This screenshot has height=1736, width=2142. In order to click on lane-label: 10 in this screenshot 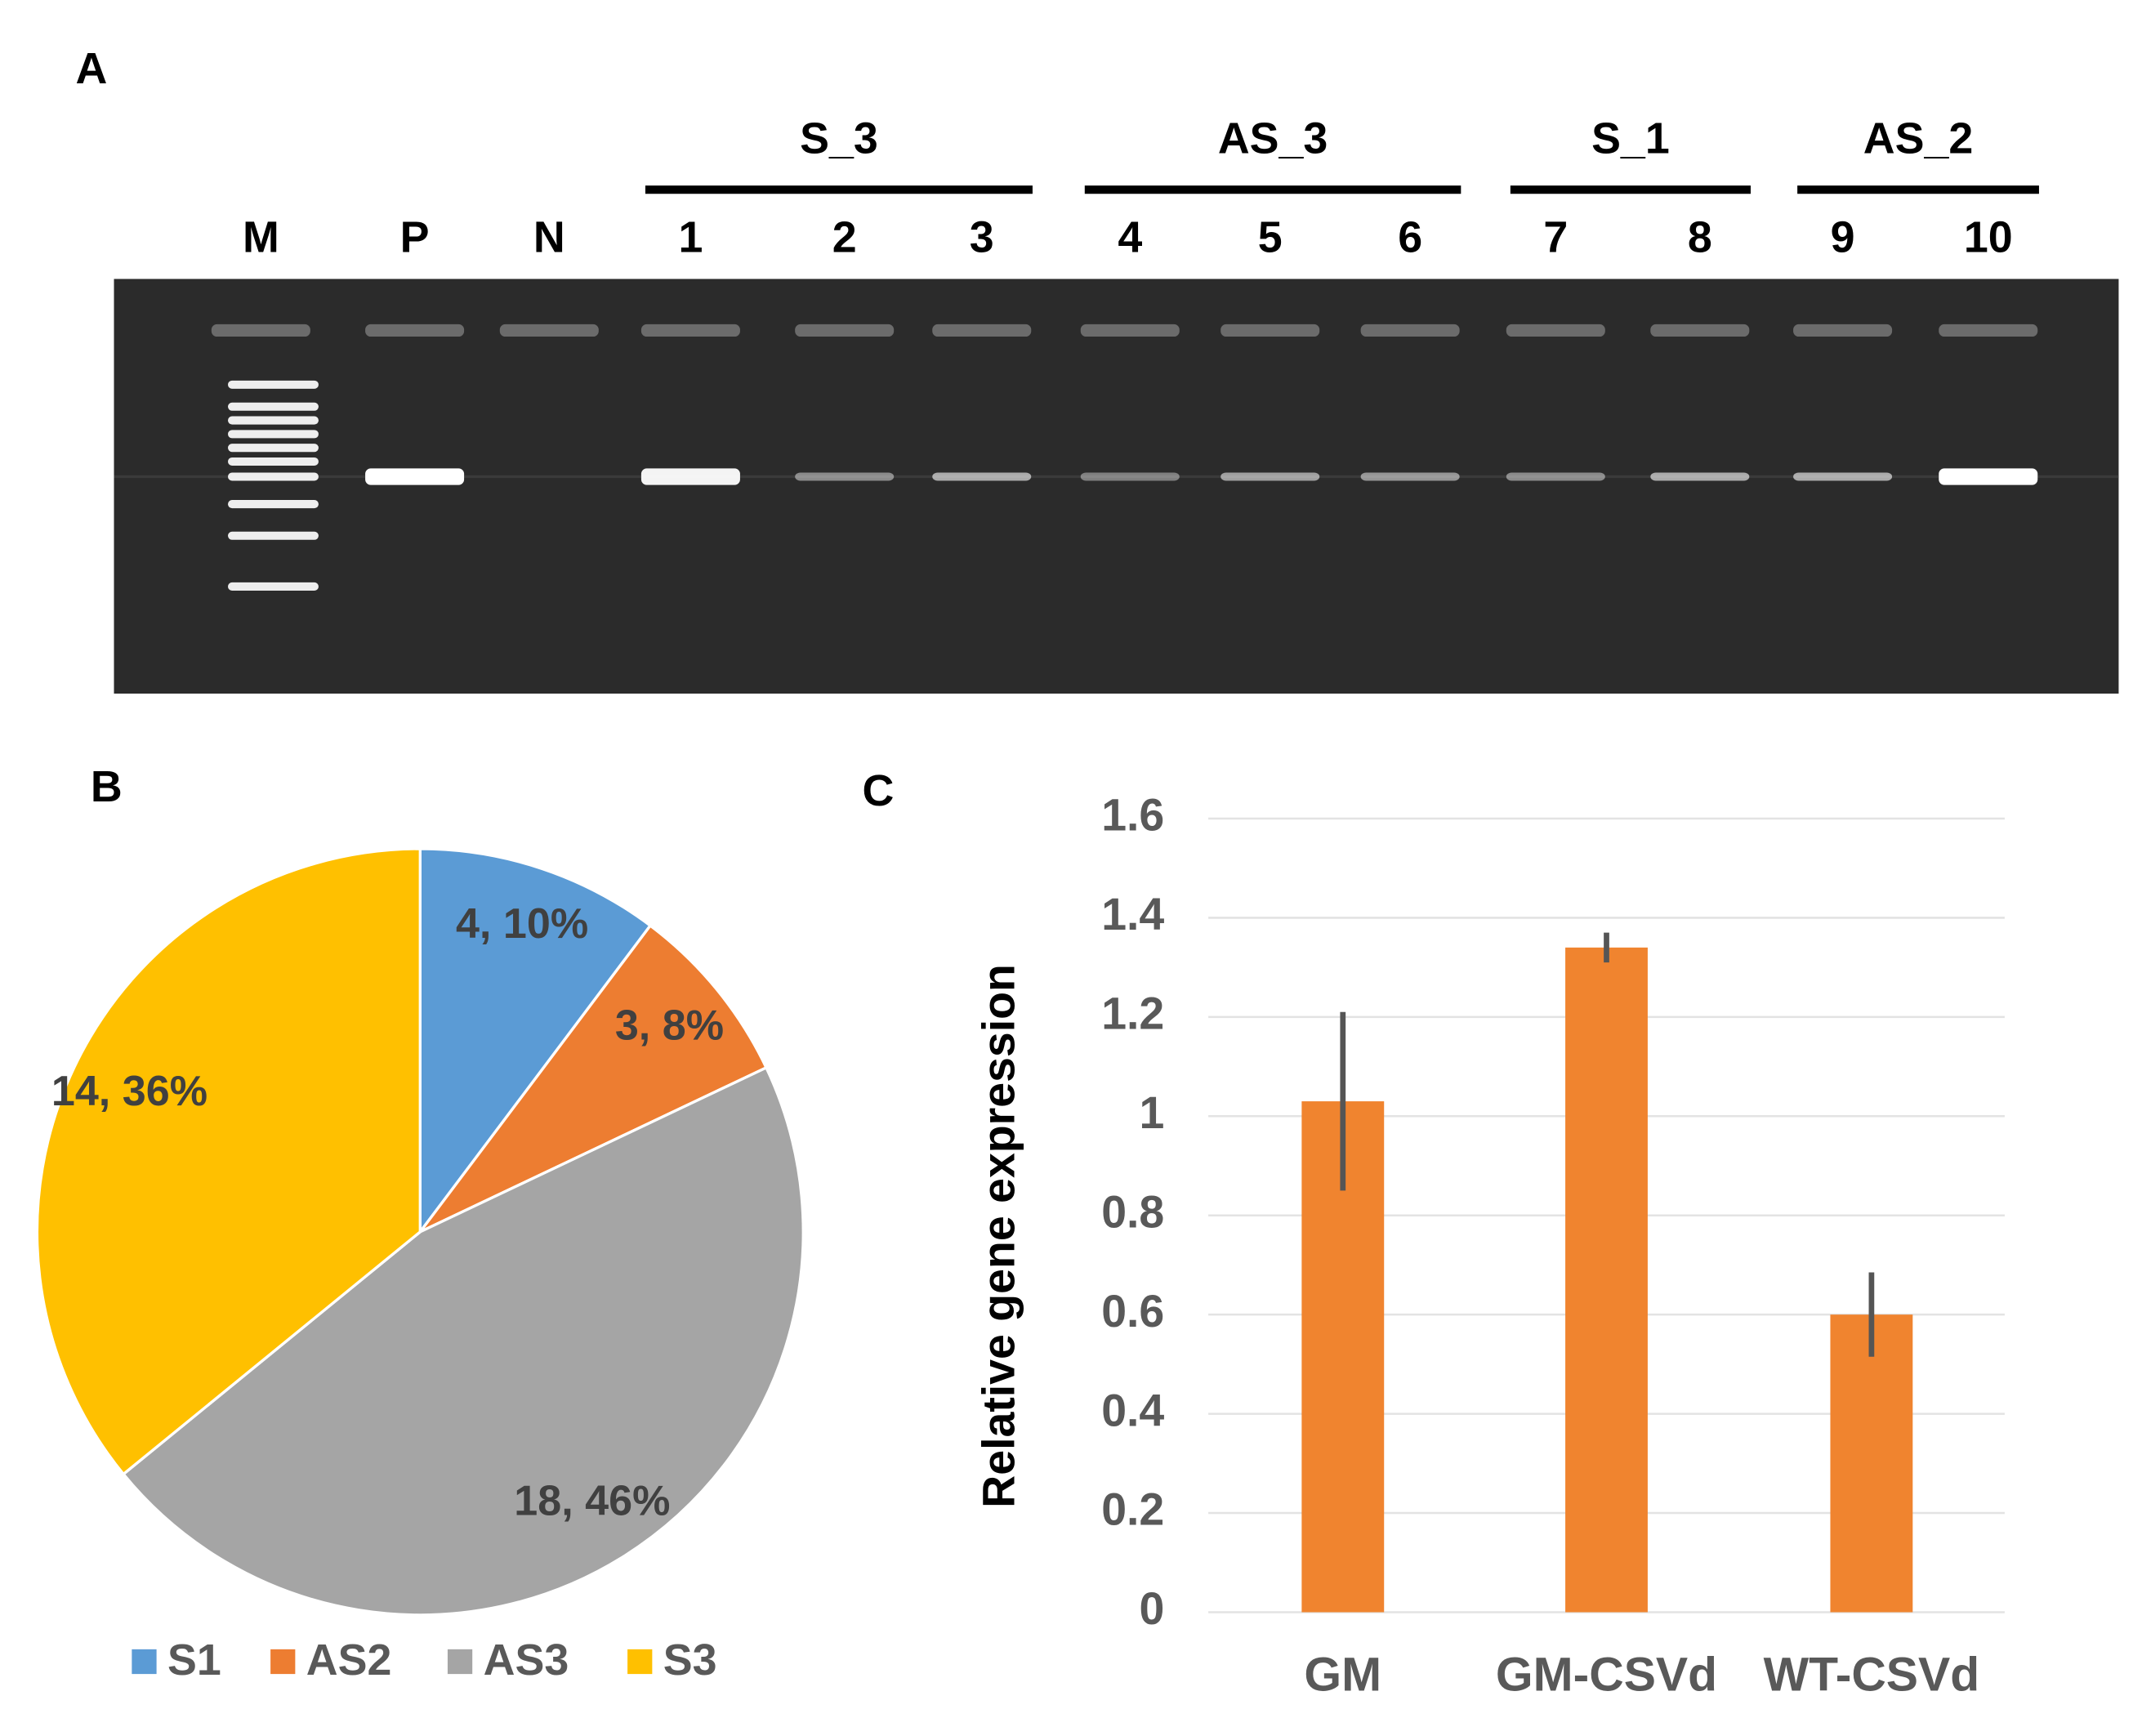, I will do `click(1988, 238)`.